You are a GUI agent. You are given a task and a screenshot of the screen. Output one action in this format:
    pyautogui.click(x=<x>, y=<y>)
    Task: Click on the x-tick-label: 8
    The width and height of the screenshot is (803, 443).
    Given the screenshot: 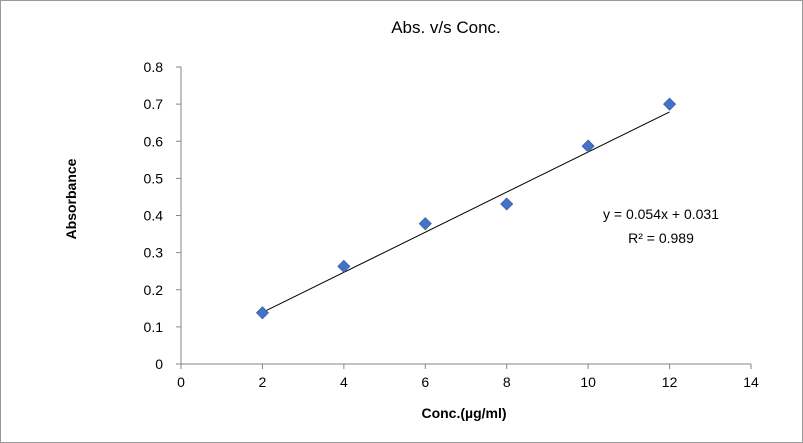 What is the action you would take?
    pyautogui.click(x=507, y=382)
    